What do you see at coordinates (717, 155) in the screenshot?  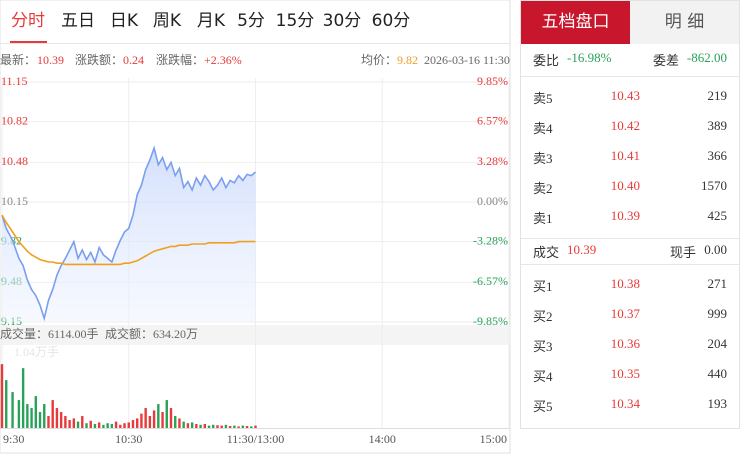 I see `asks-volume: 366` at bounding box center [717, 155].